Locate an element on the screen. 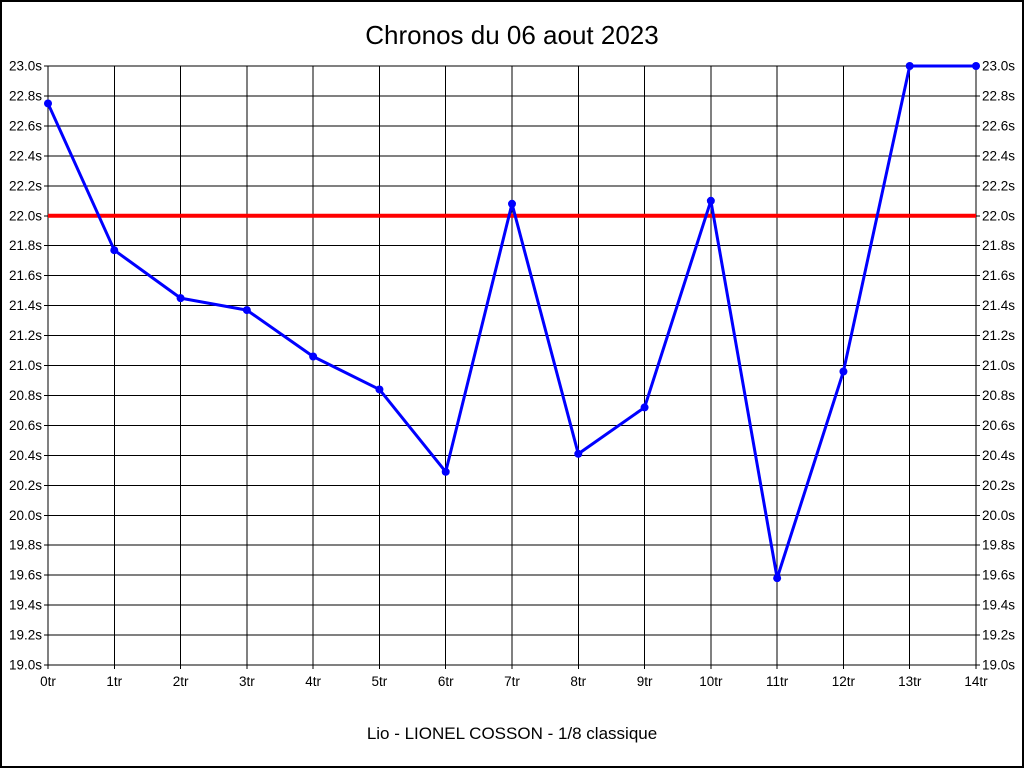 The width and height of the screenshot is (1024, 768). y-tick-label-left: 21.0s is located at coordinates (25, 365).